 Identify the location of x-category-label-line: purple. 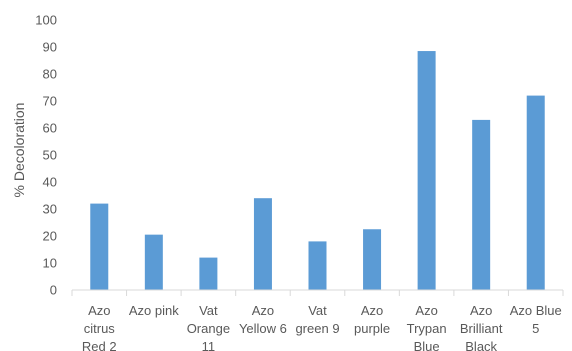
(372, 328).